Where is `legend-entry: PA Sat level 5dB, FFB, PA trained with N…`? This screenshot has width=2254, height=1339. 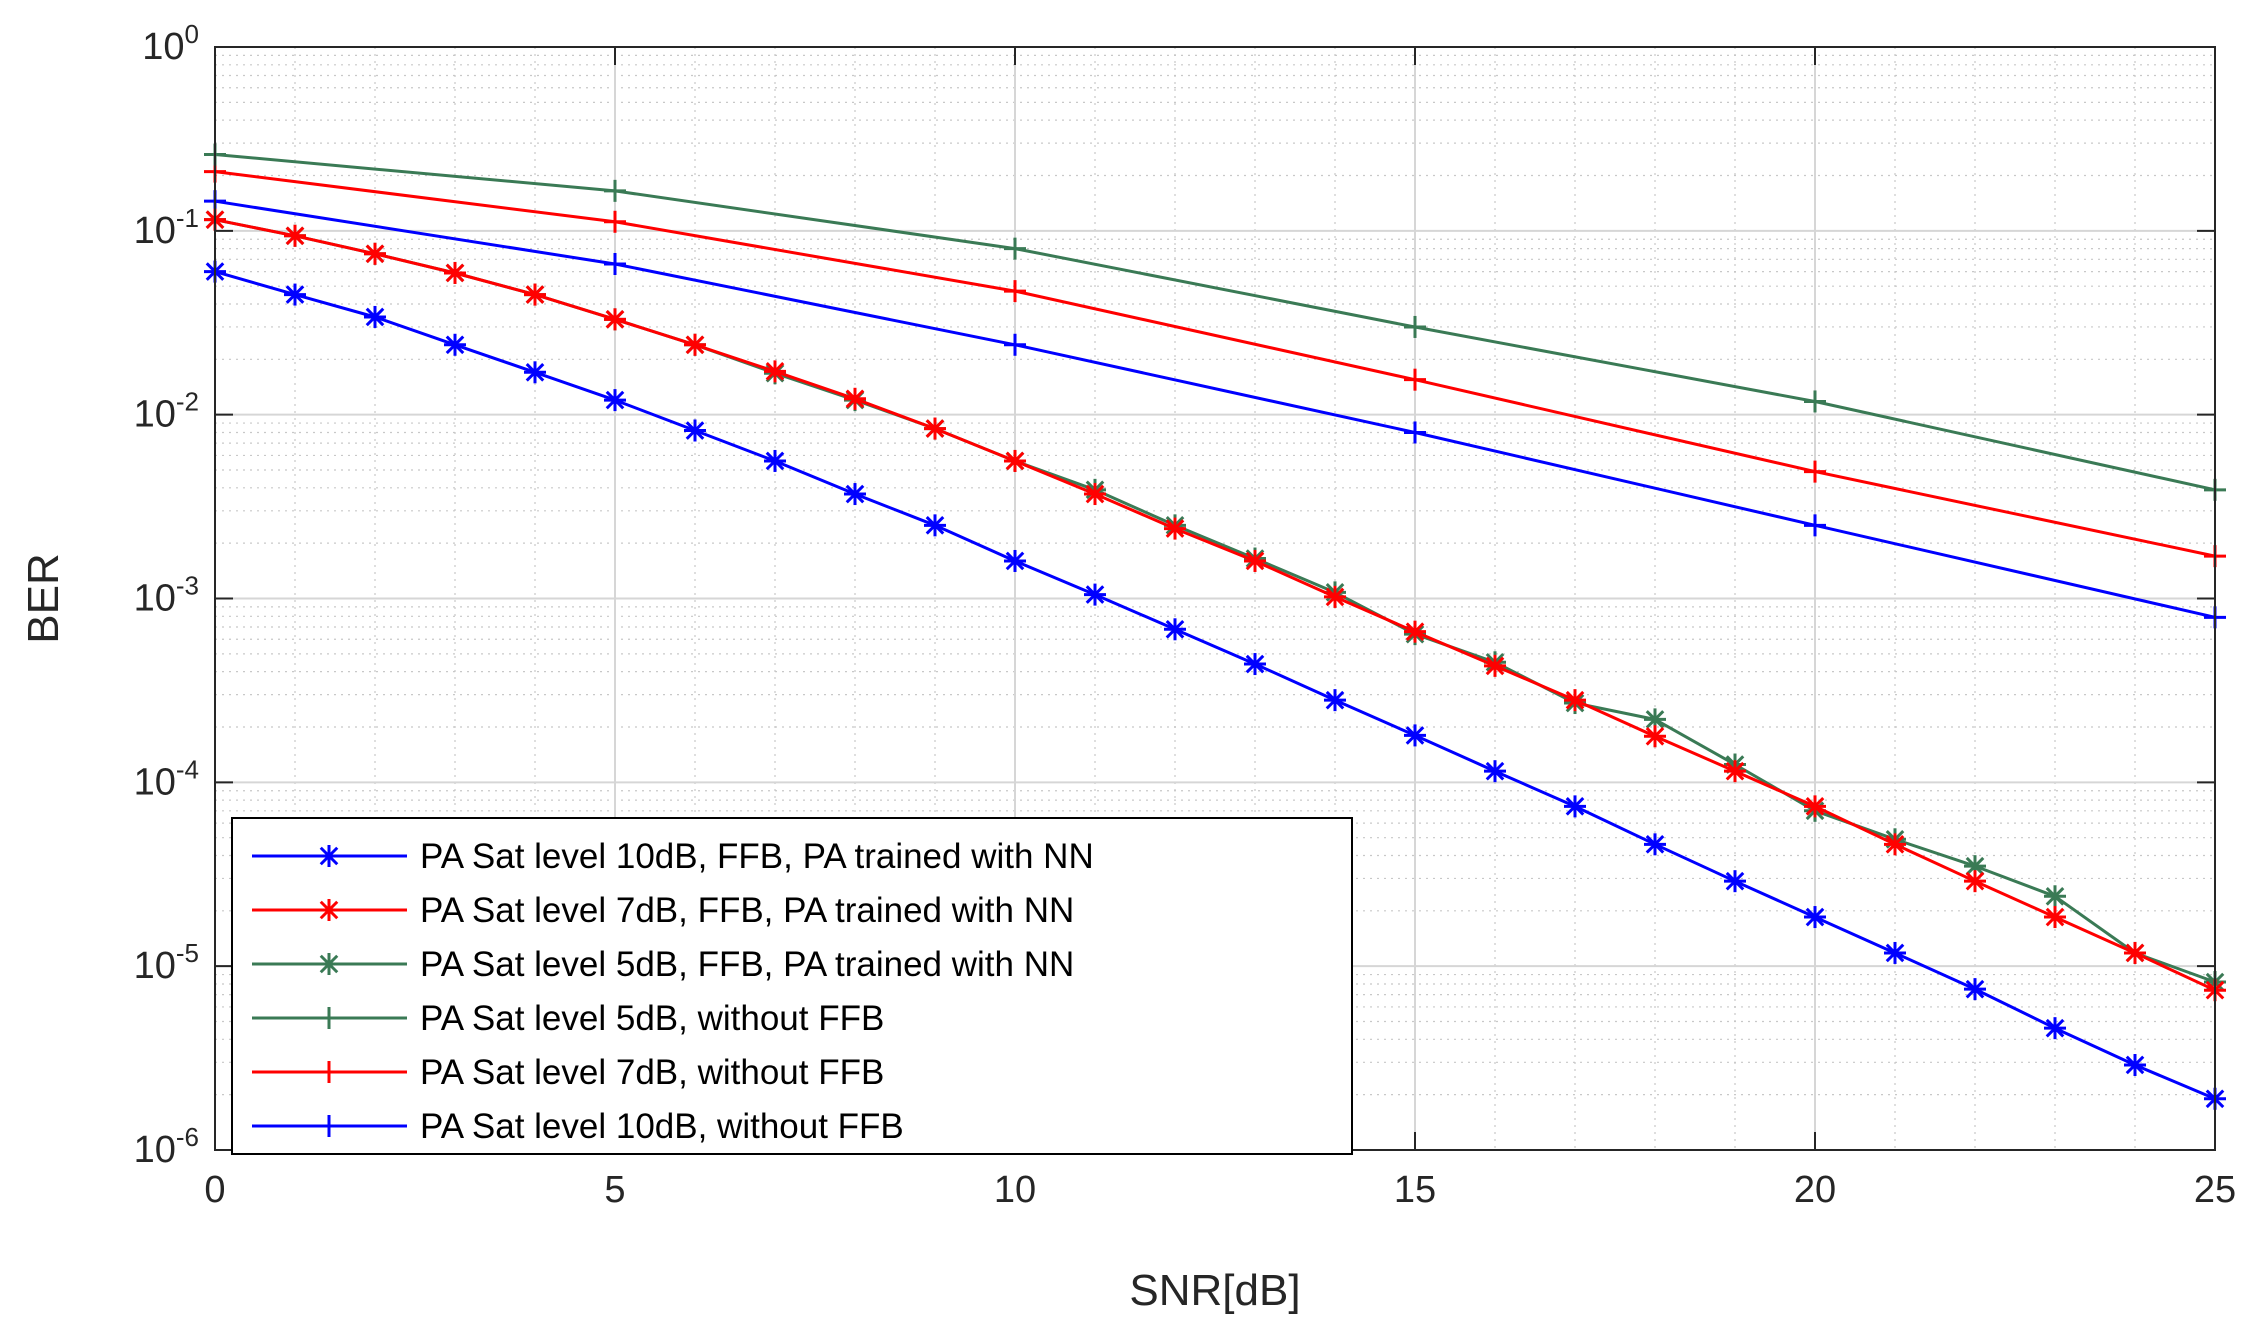 legend-entry: PA Sat level 5dB, FFB, PA trained with N… is located at coordinates (663, 964).